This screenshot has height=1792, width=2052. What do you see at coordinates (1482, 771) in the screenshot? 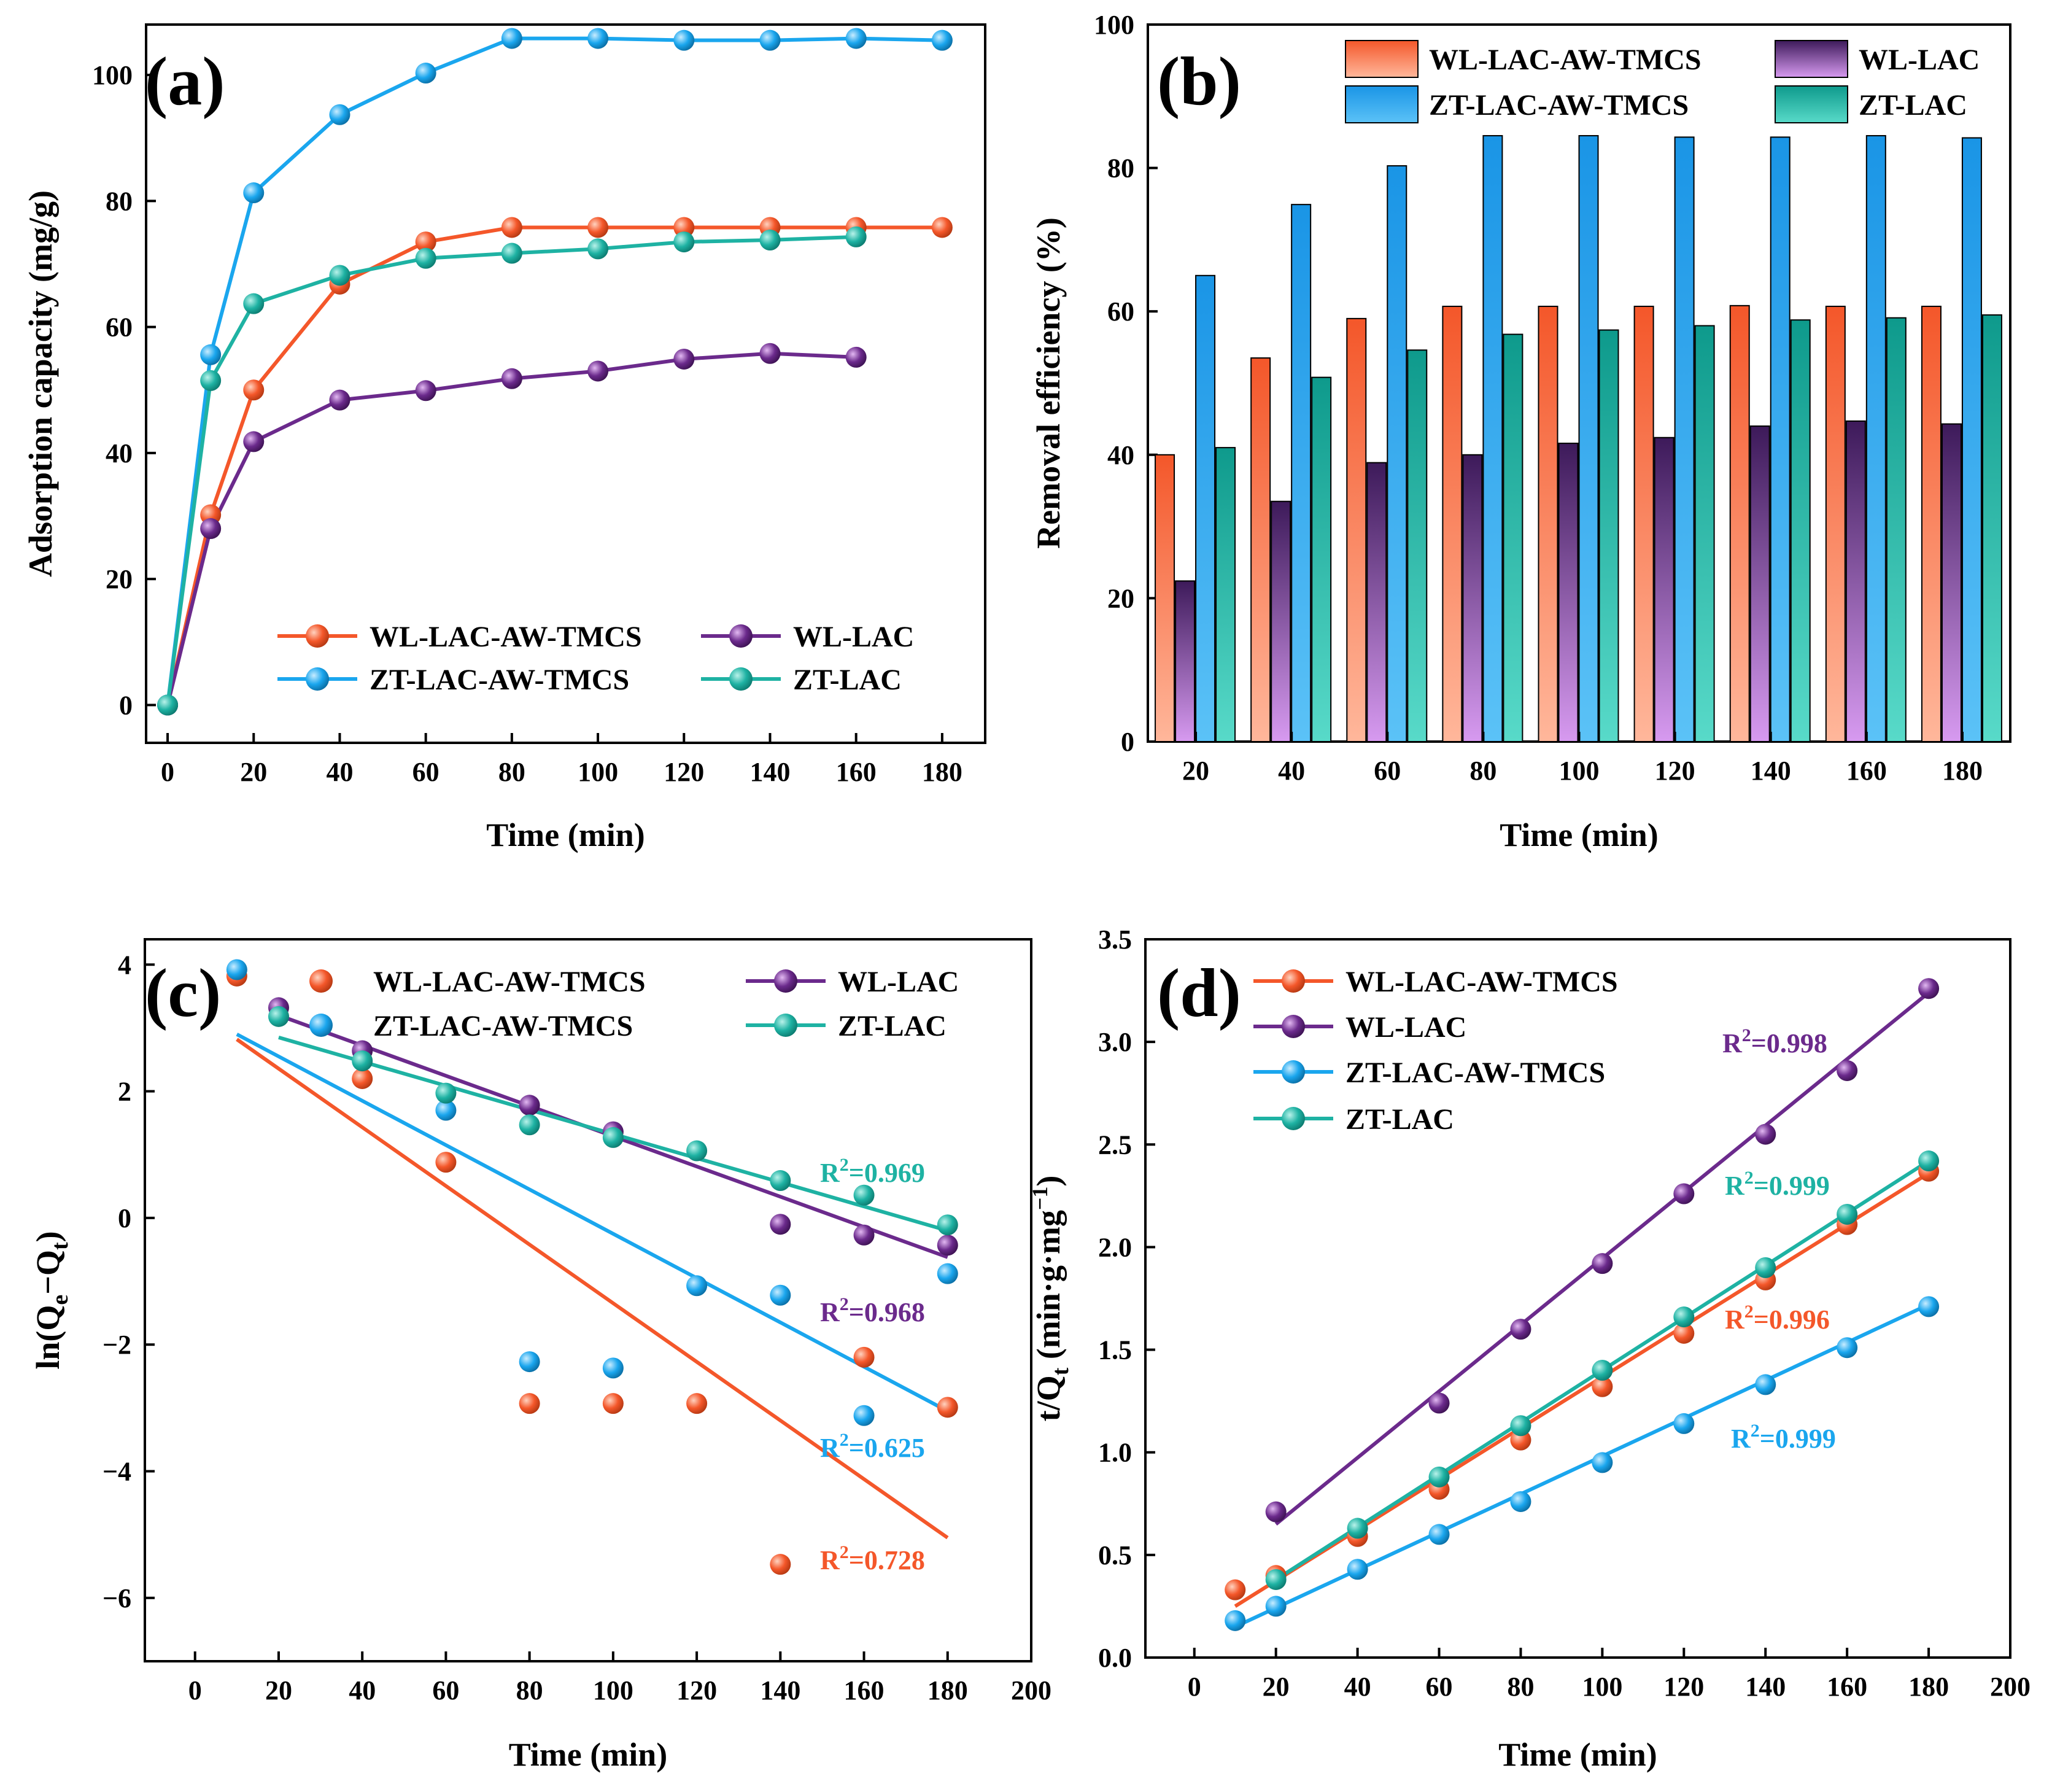
I see `panel-b-xtick-label: 80` at bounding box center [1482, 771].